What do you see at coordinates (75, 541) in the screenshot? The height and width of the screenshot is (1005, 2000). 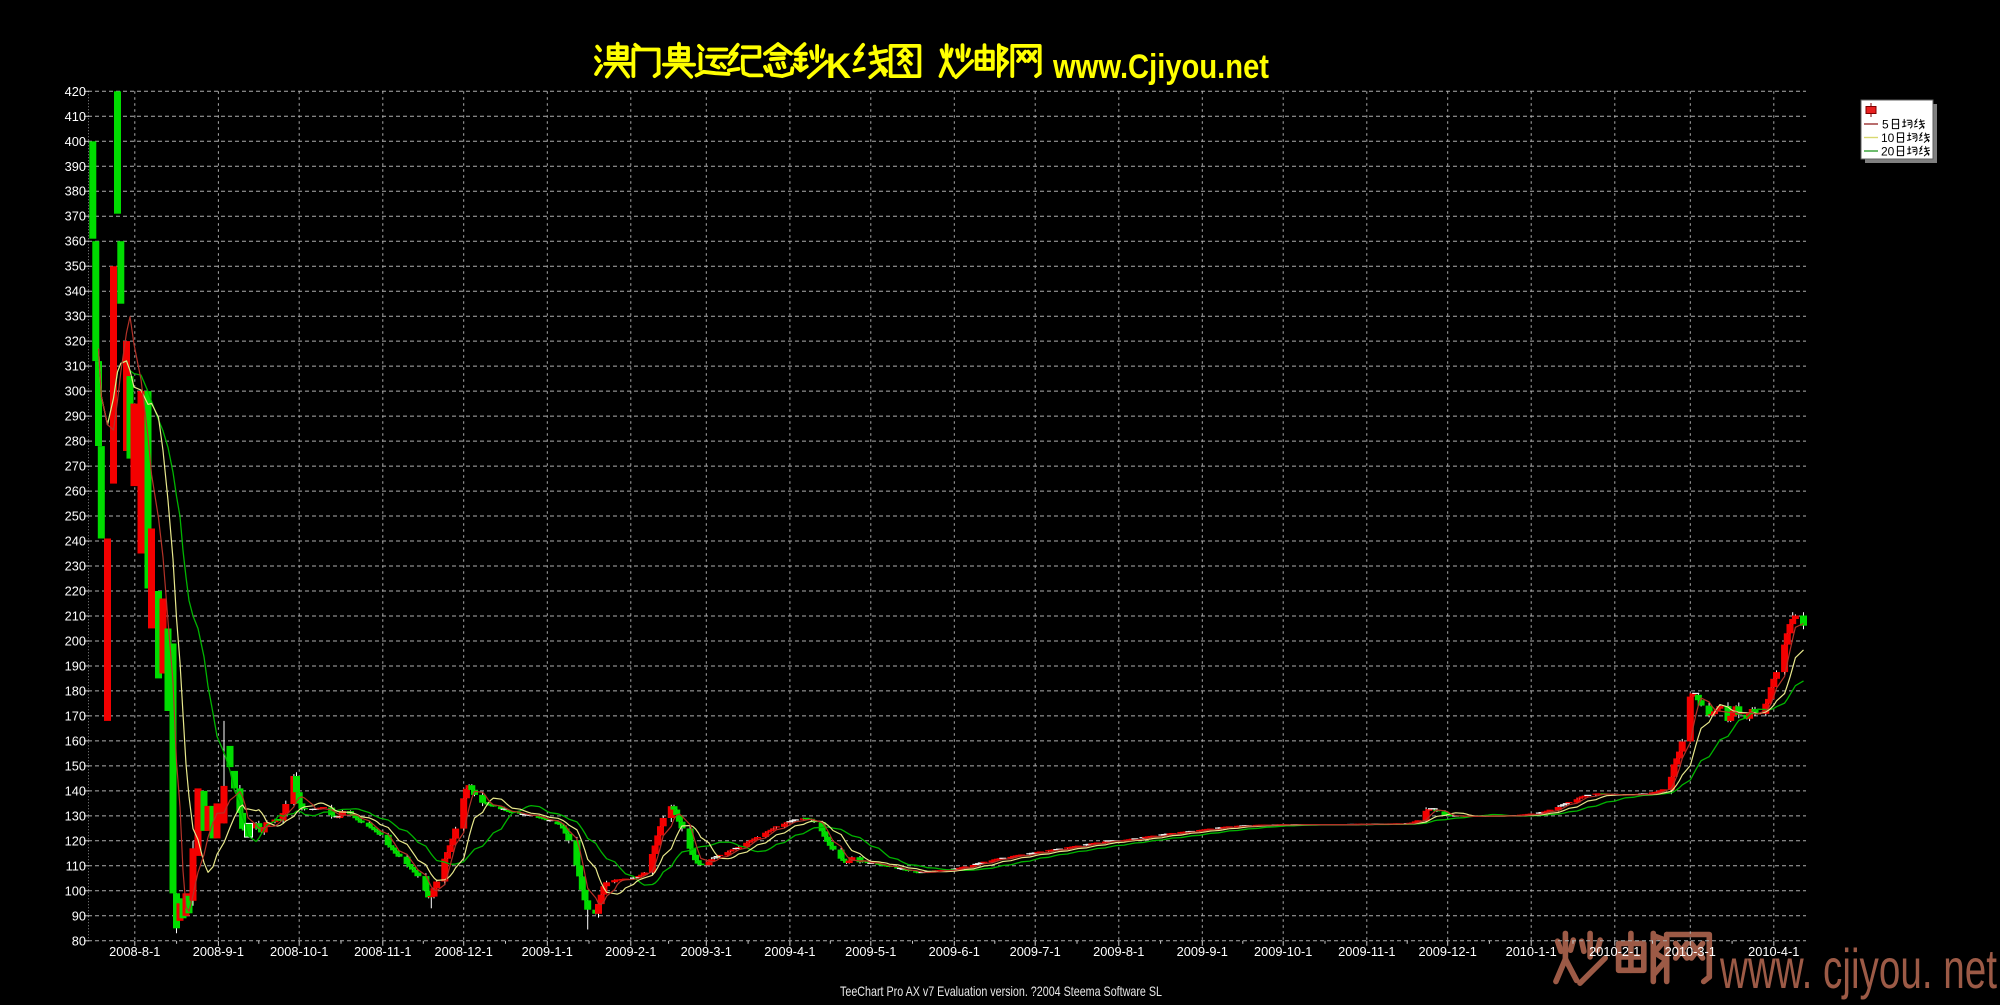 I see `svg-text: 240` at bounding box center [75, 541].